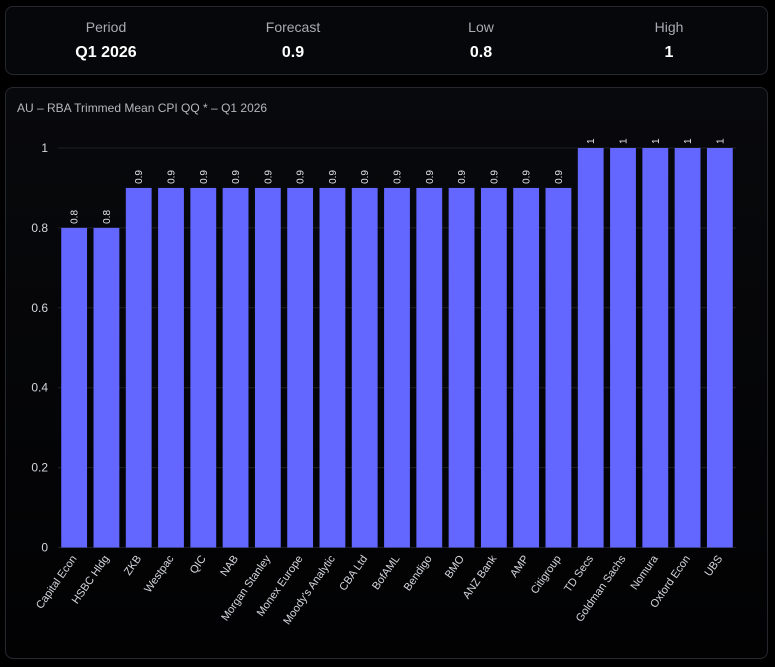 The width and height of the screenshot is (775, 667). Describe the element at coordinates (669, 52) in the screenshot. I see `stat-high-value: 1` at that location.